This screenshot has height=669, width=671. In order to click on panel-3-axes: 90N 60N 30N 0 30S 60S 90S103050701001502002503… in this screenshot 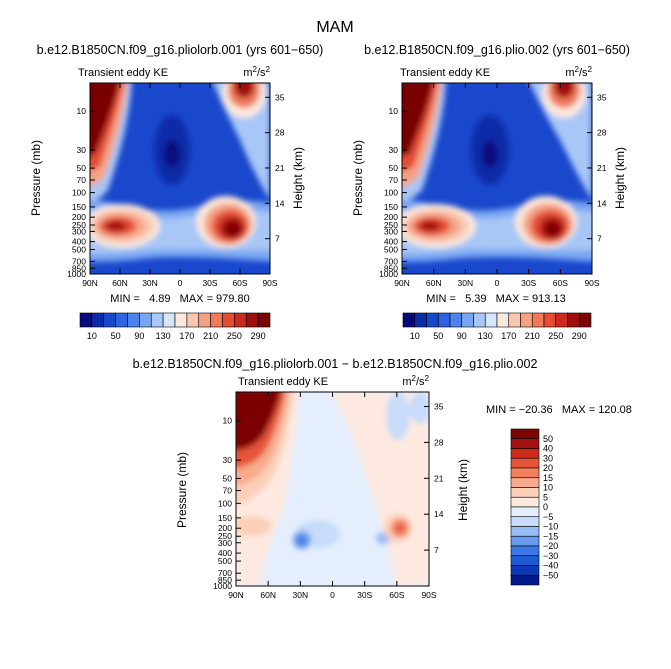, I will do `click(328, 496)`.